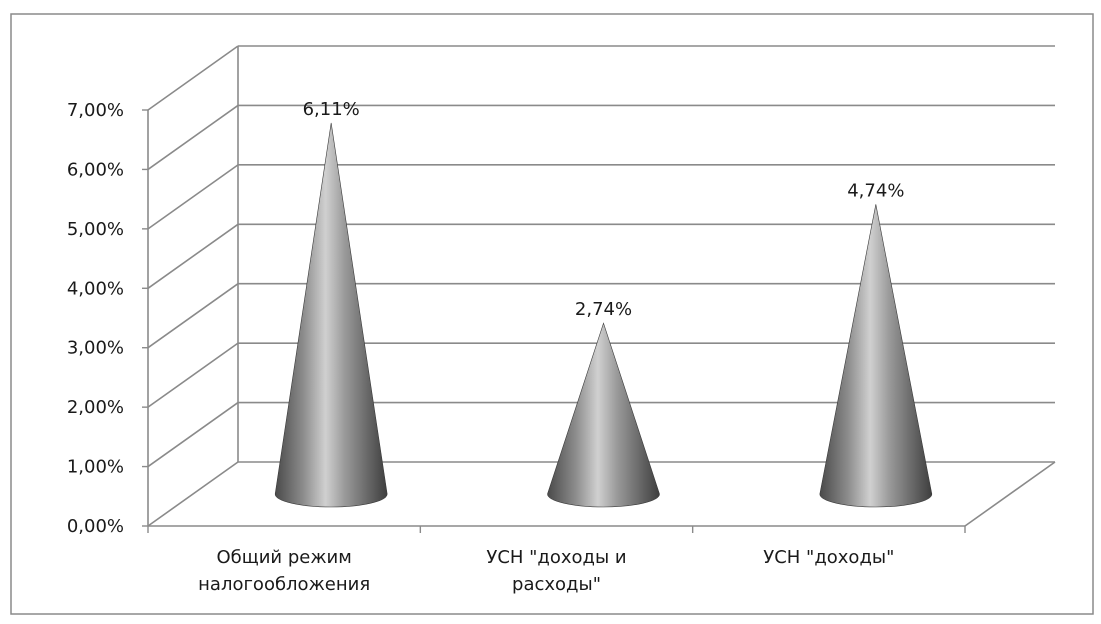  Describe the element at coordinates (828, 557) in the screenshot. I see `x-tick-label: УСН "доходы"` at that location.